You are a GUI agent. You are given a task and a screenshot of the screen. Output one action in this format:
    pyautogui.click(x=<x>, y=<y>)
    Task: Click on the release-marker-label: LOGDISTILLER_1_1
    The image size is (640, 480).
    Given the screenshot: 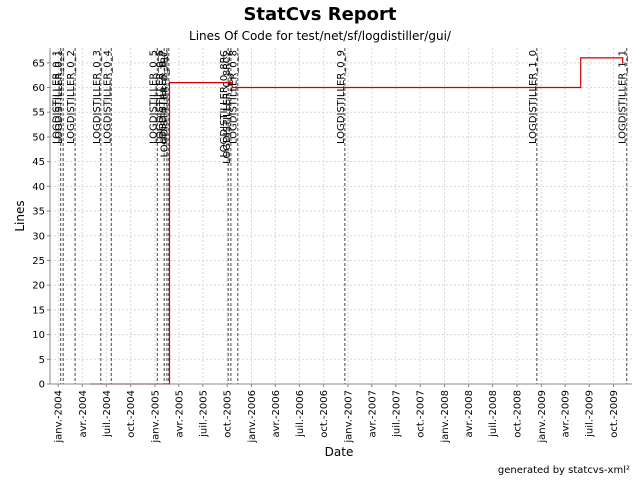 What is the action you would take?
    pyautogui.click(x=623, y=97)
    